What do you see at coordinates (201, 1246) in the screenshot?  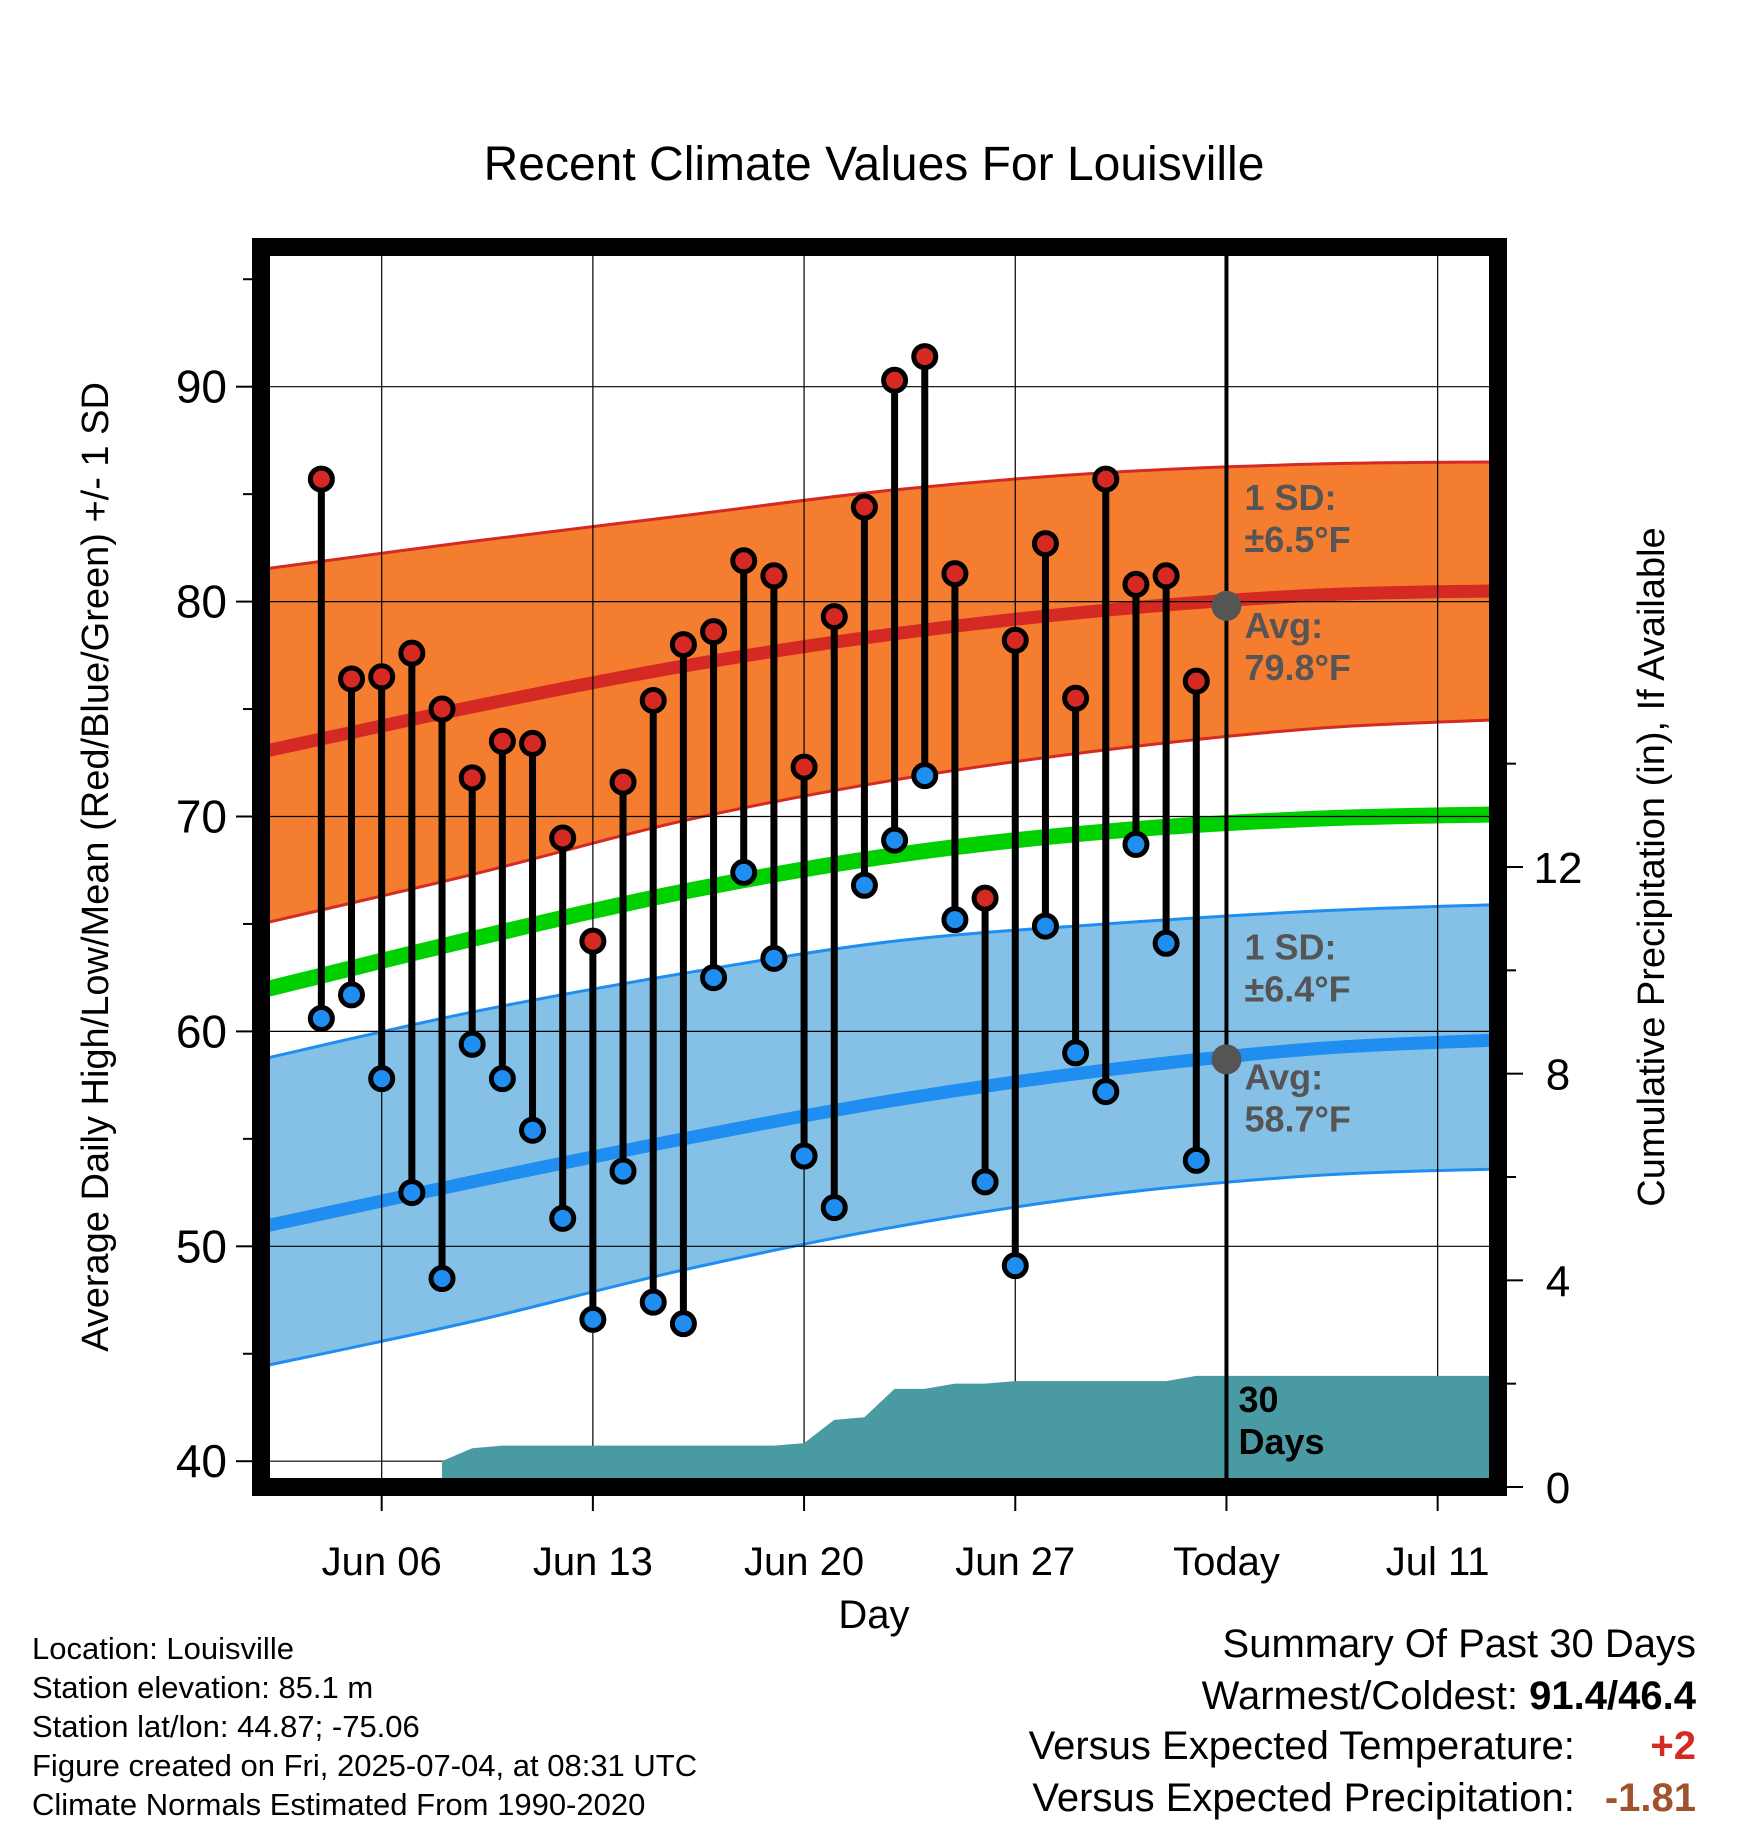 I see `y-tick-label: 50` at bounding box center [201, 1246].